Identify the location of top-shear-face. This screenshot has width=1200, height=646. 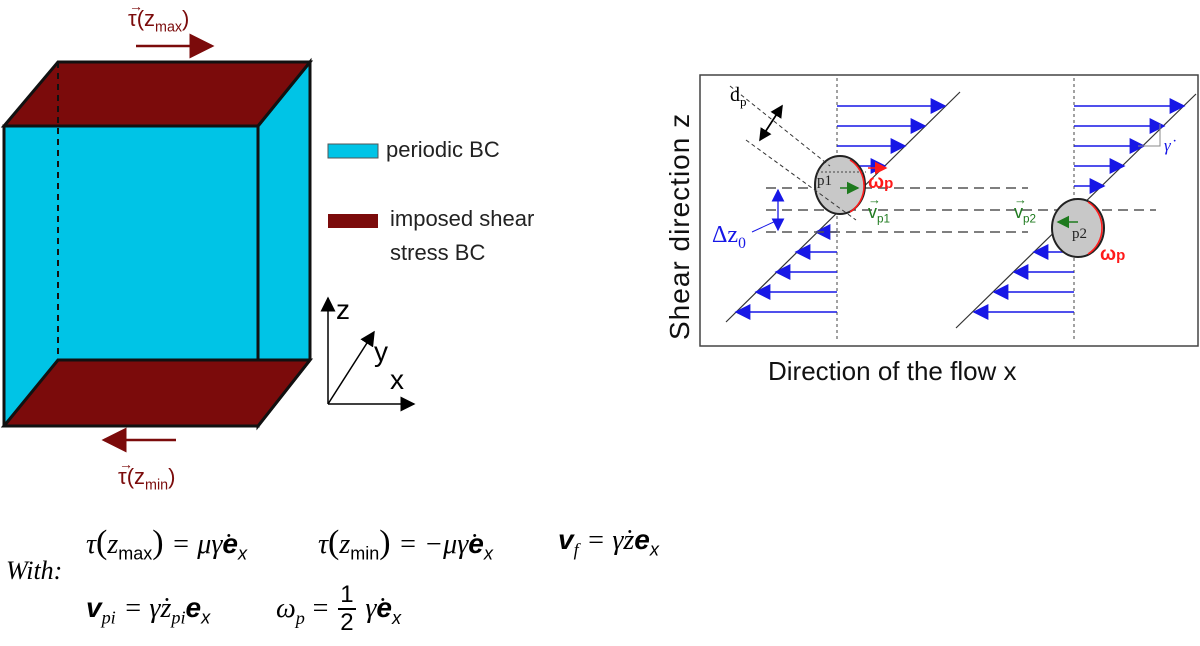
(157, 94).